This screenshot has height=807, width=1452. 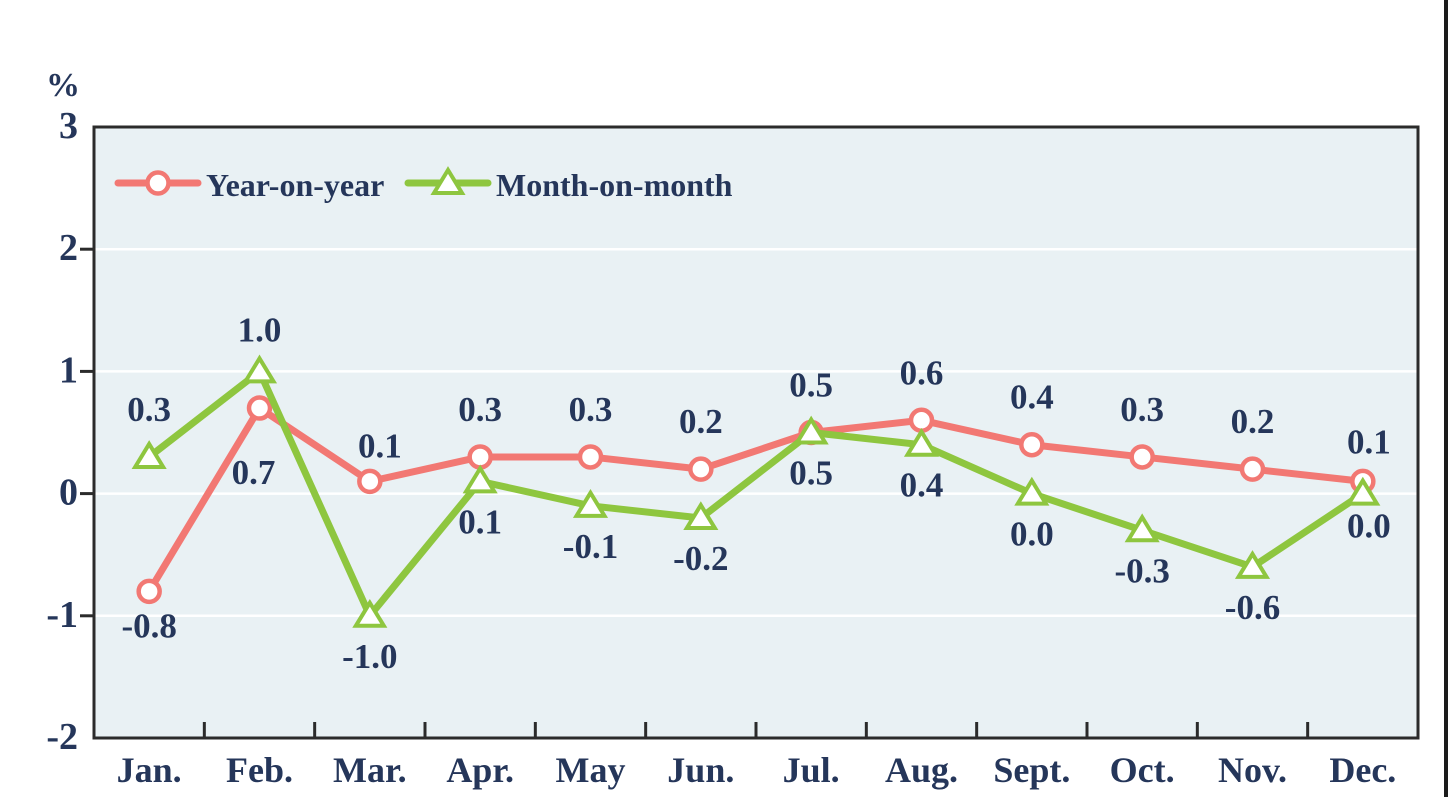 What do you see at coordinates (1252, 770) in the screenshot?
I see `x-tick-label: Nov.` at bounding box center [1252, 770].